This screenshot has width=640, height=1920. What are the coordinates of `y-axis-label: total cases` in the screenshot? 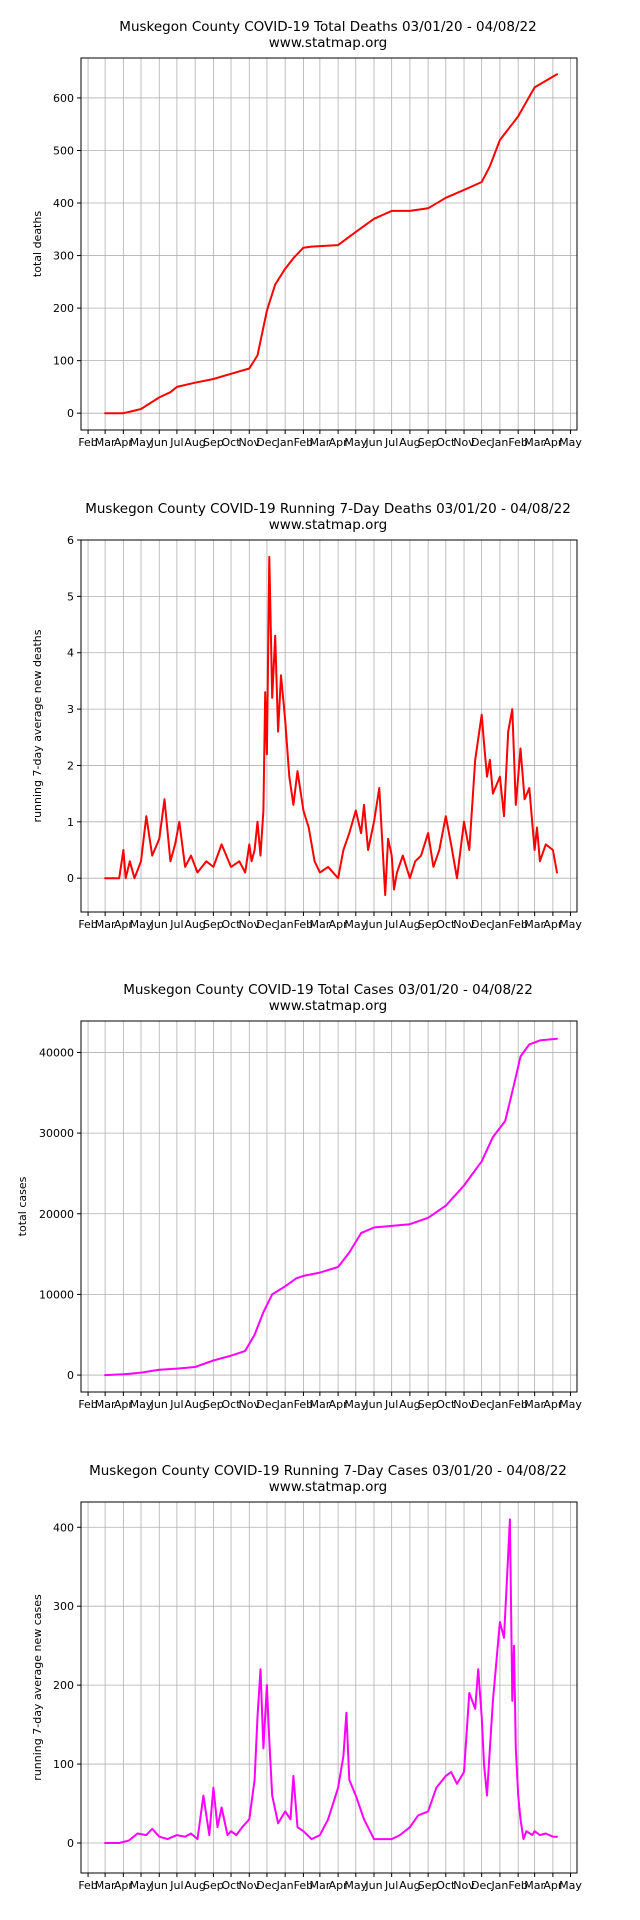 It's located at (22, 1206).